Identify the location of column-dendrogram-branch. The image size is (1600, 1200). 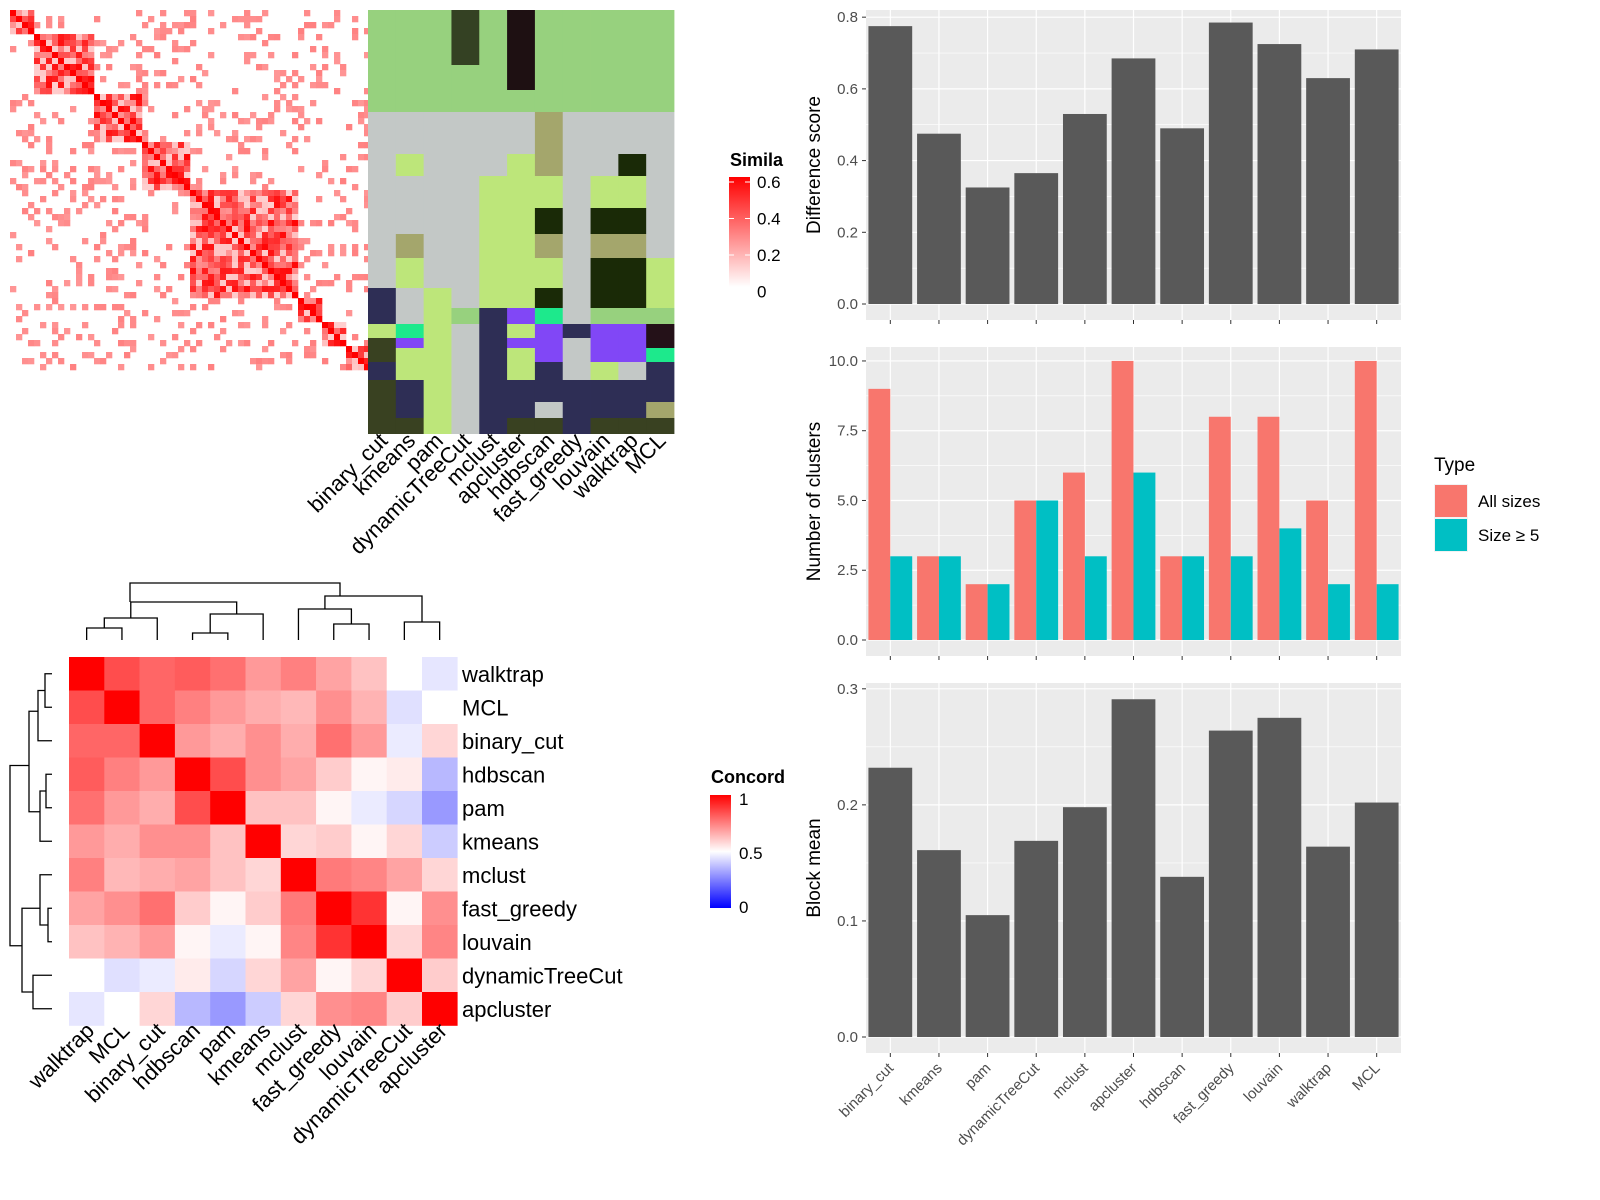
(373, 608).